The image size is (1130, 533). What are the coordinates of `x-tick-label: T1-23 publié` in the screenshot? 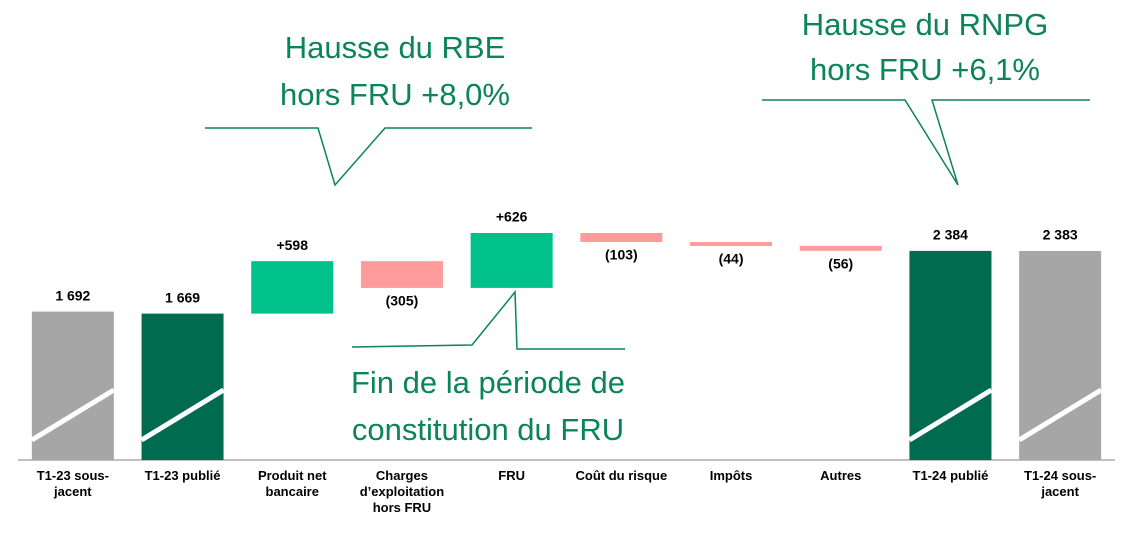 It's located at (182, 475).